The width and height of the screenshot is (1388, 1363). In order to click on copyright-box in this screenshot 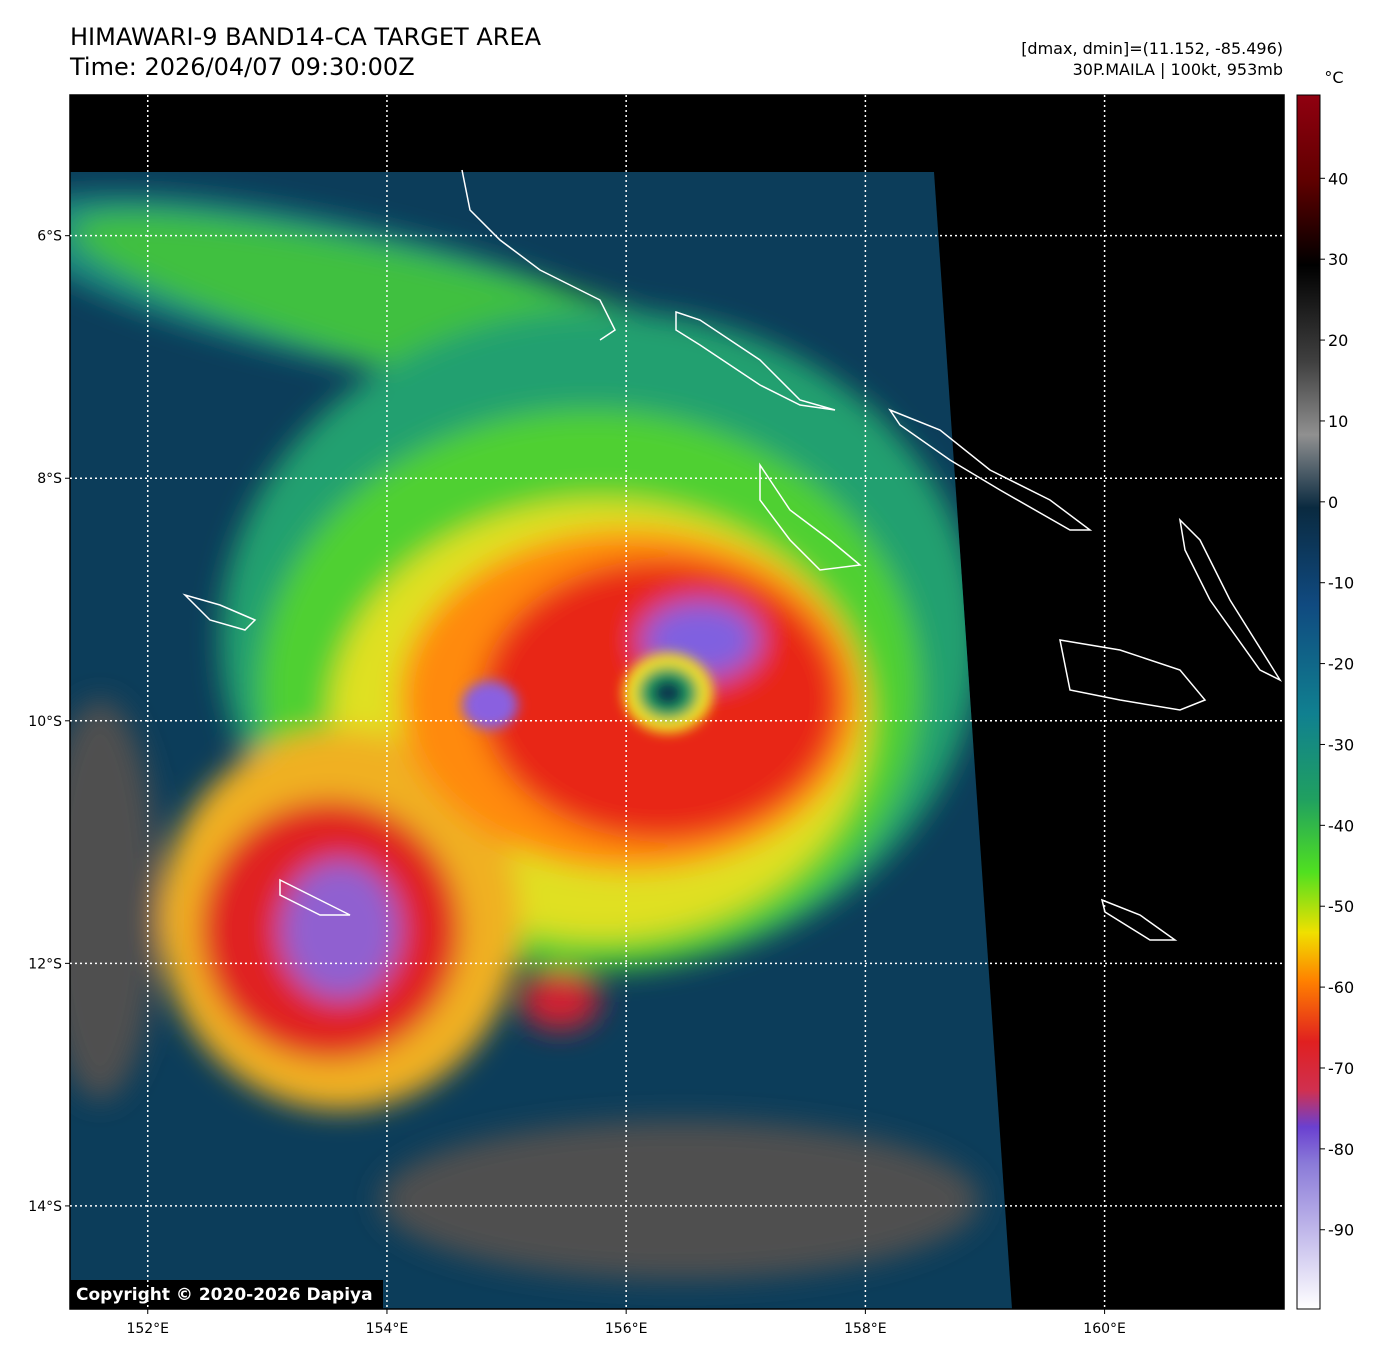, I will do `click(226, 1294)`.